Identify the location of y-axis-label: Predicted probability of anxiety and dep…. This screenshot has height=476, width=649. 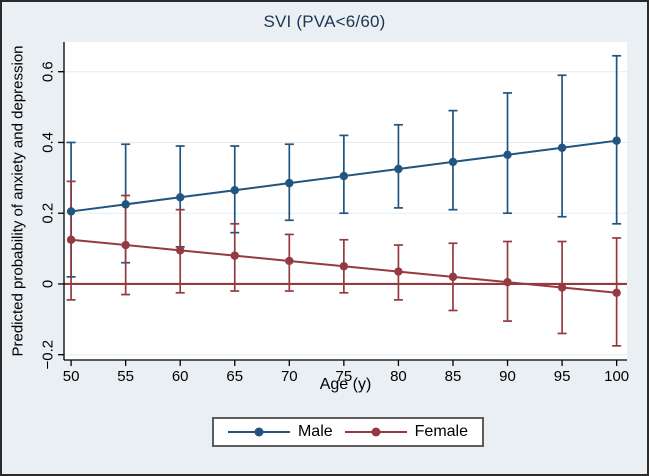
(18, 200).